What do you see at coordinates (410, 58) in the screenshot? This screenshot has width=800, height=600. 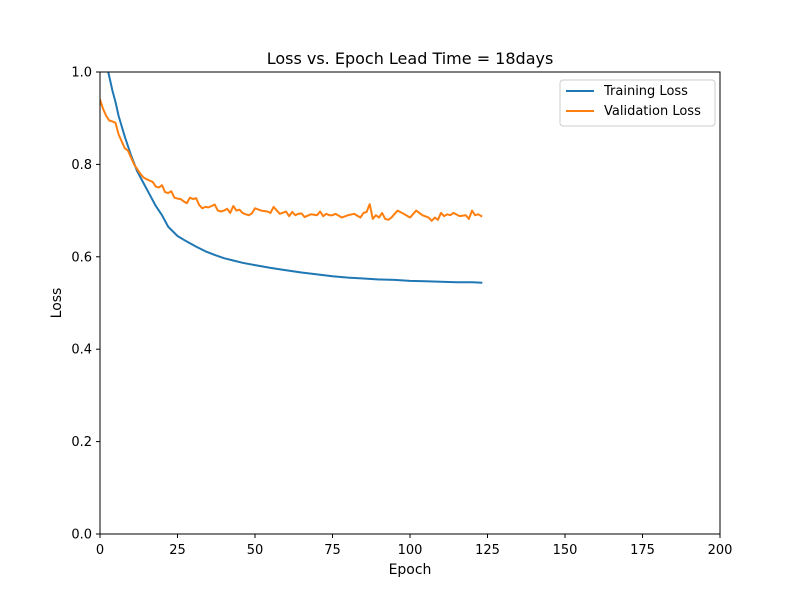 I see `chart-title: Loss vs. Epoch Lead Time = 18days` at bounding box center [410, 58].